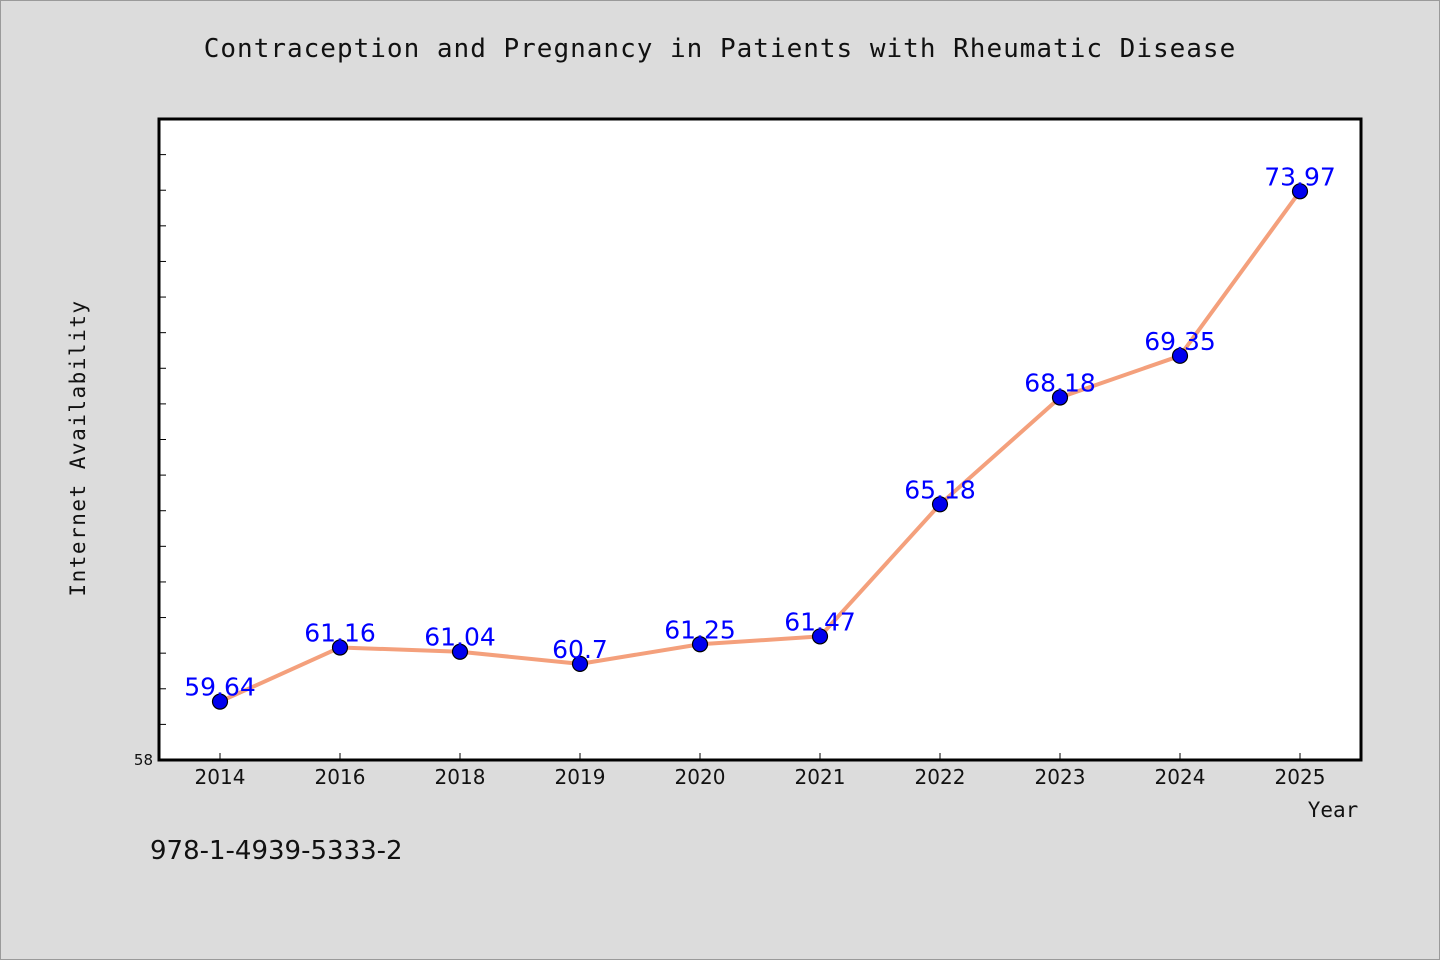  I want to click on x-tick-label: 2021, so click(820, 777).